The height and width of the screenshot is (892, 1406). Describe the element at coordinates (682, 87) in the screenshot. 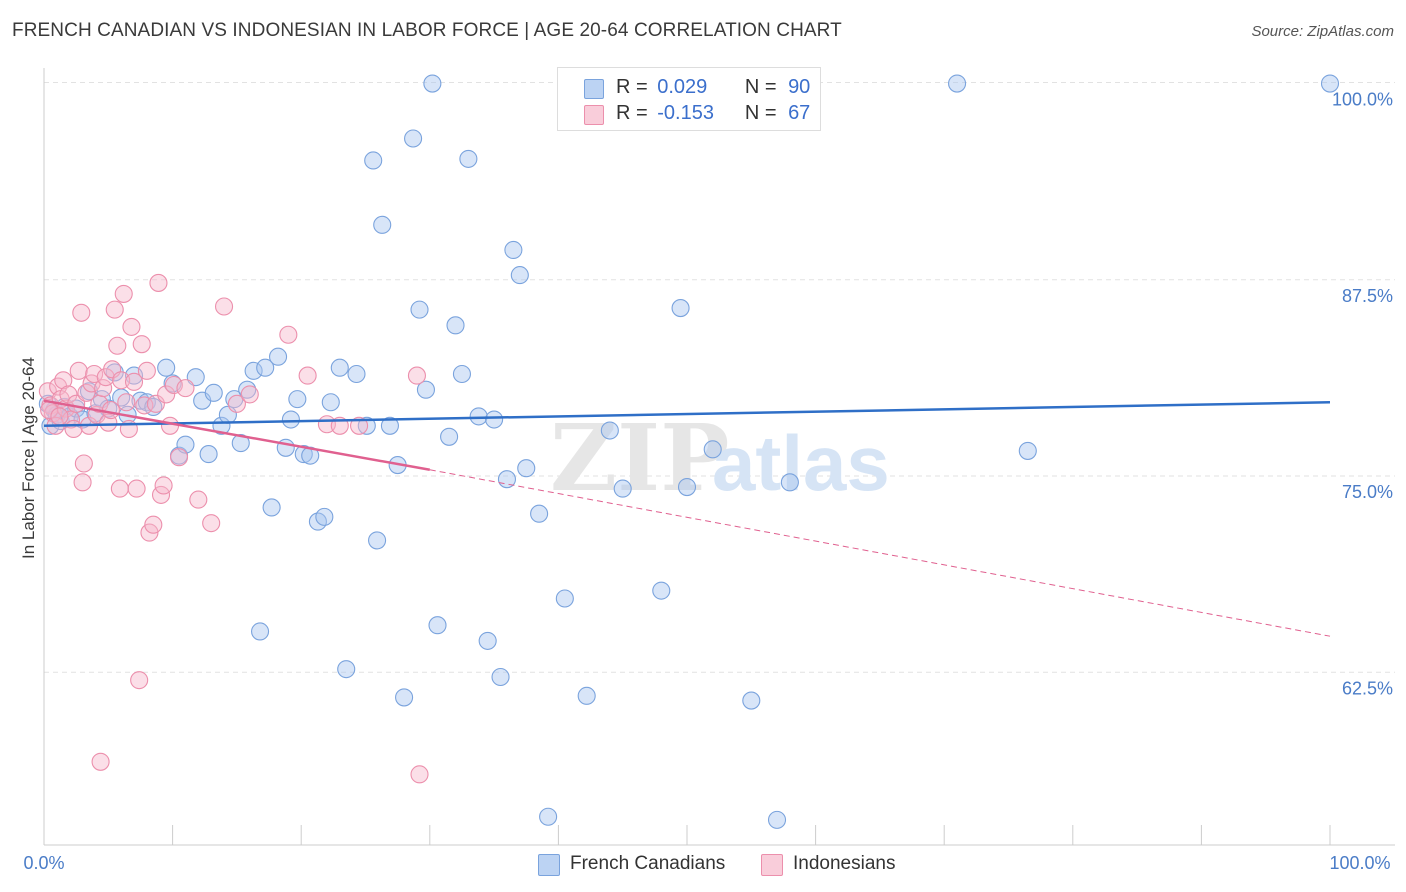

I see `legend-r-value-french-canadians: 0.029` at that location.